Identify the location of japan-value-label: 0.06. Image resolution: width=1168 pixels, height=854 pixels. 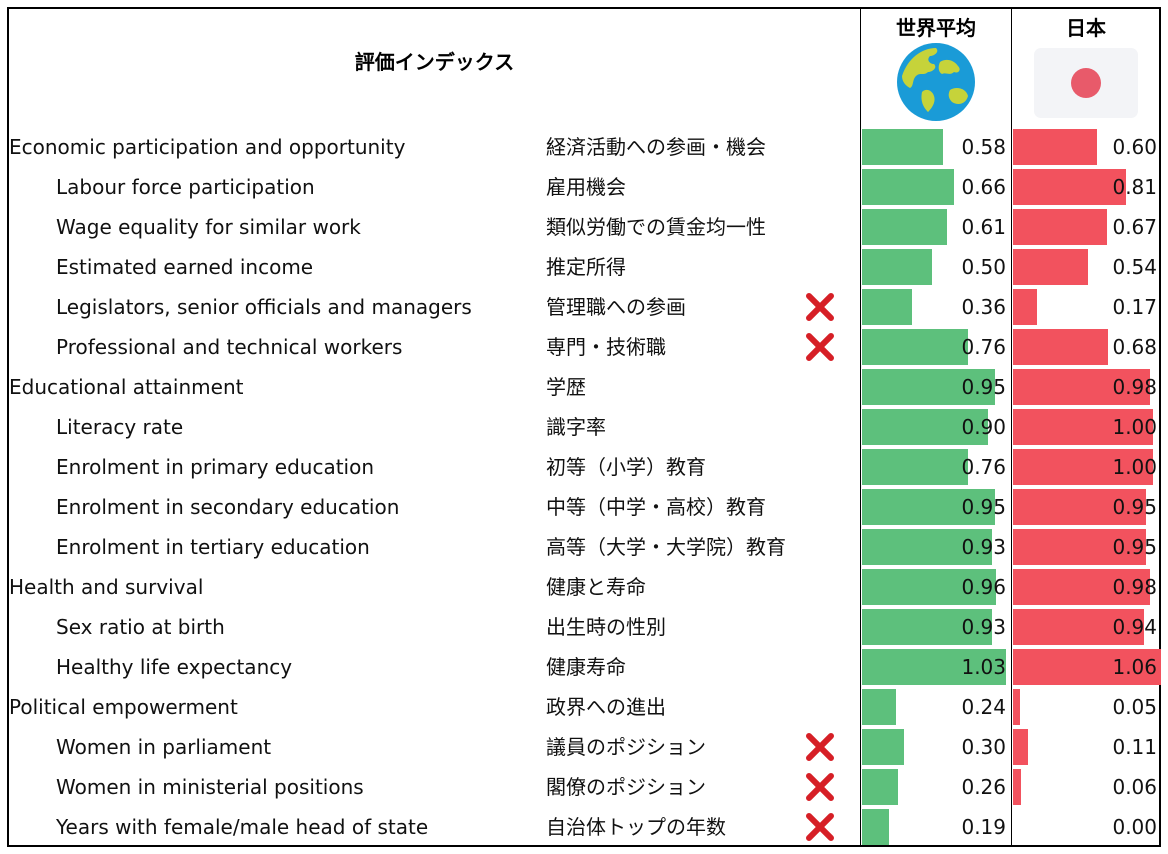
(1134, 787).